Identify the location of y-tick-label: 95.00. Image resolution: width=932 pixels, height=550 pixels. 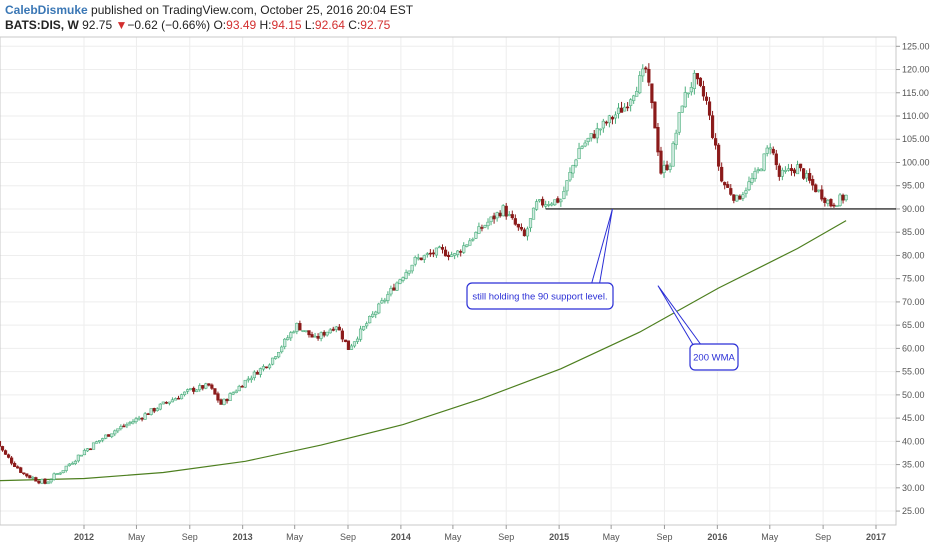
(913, 186).